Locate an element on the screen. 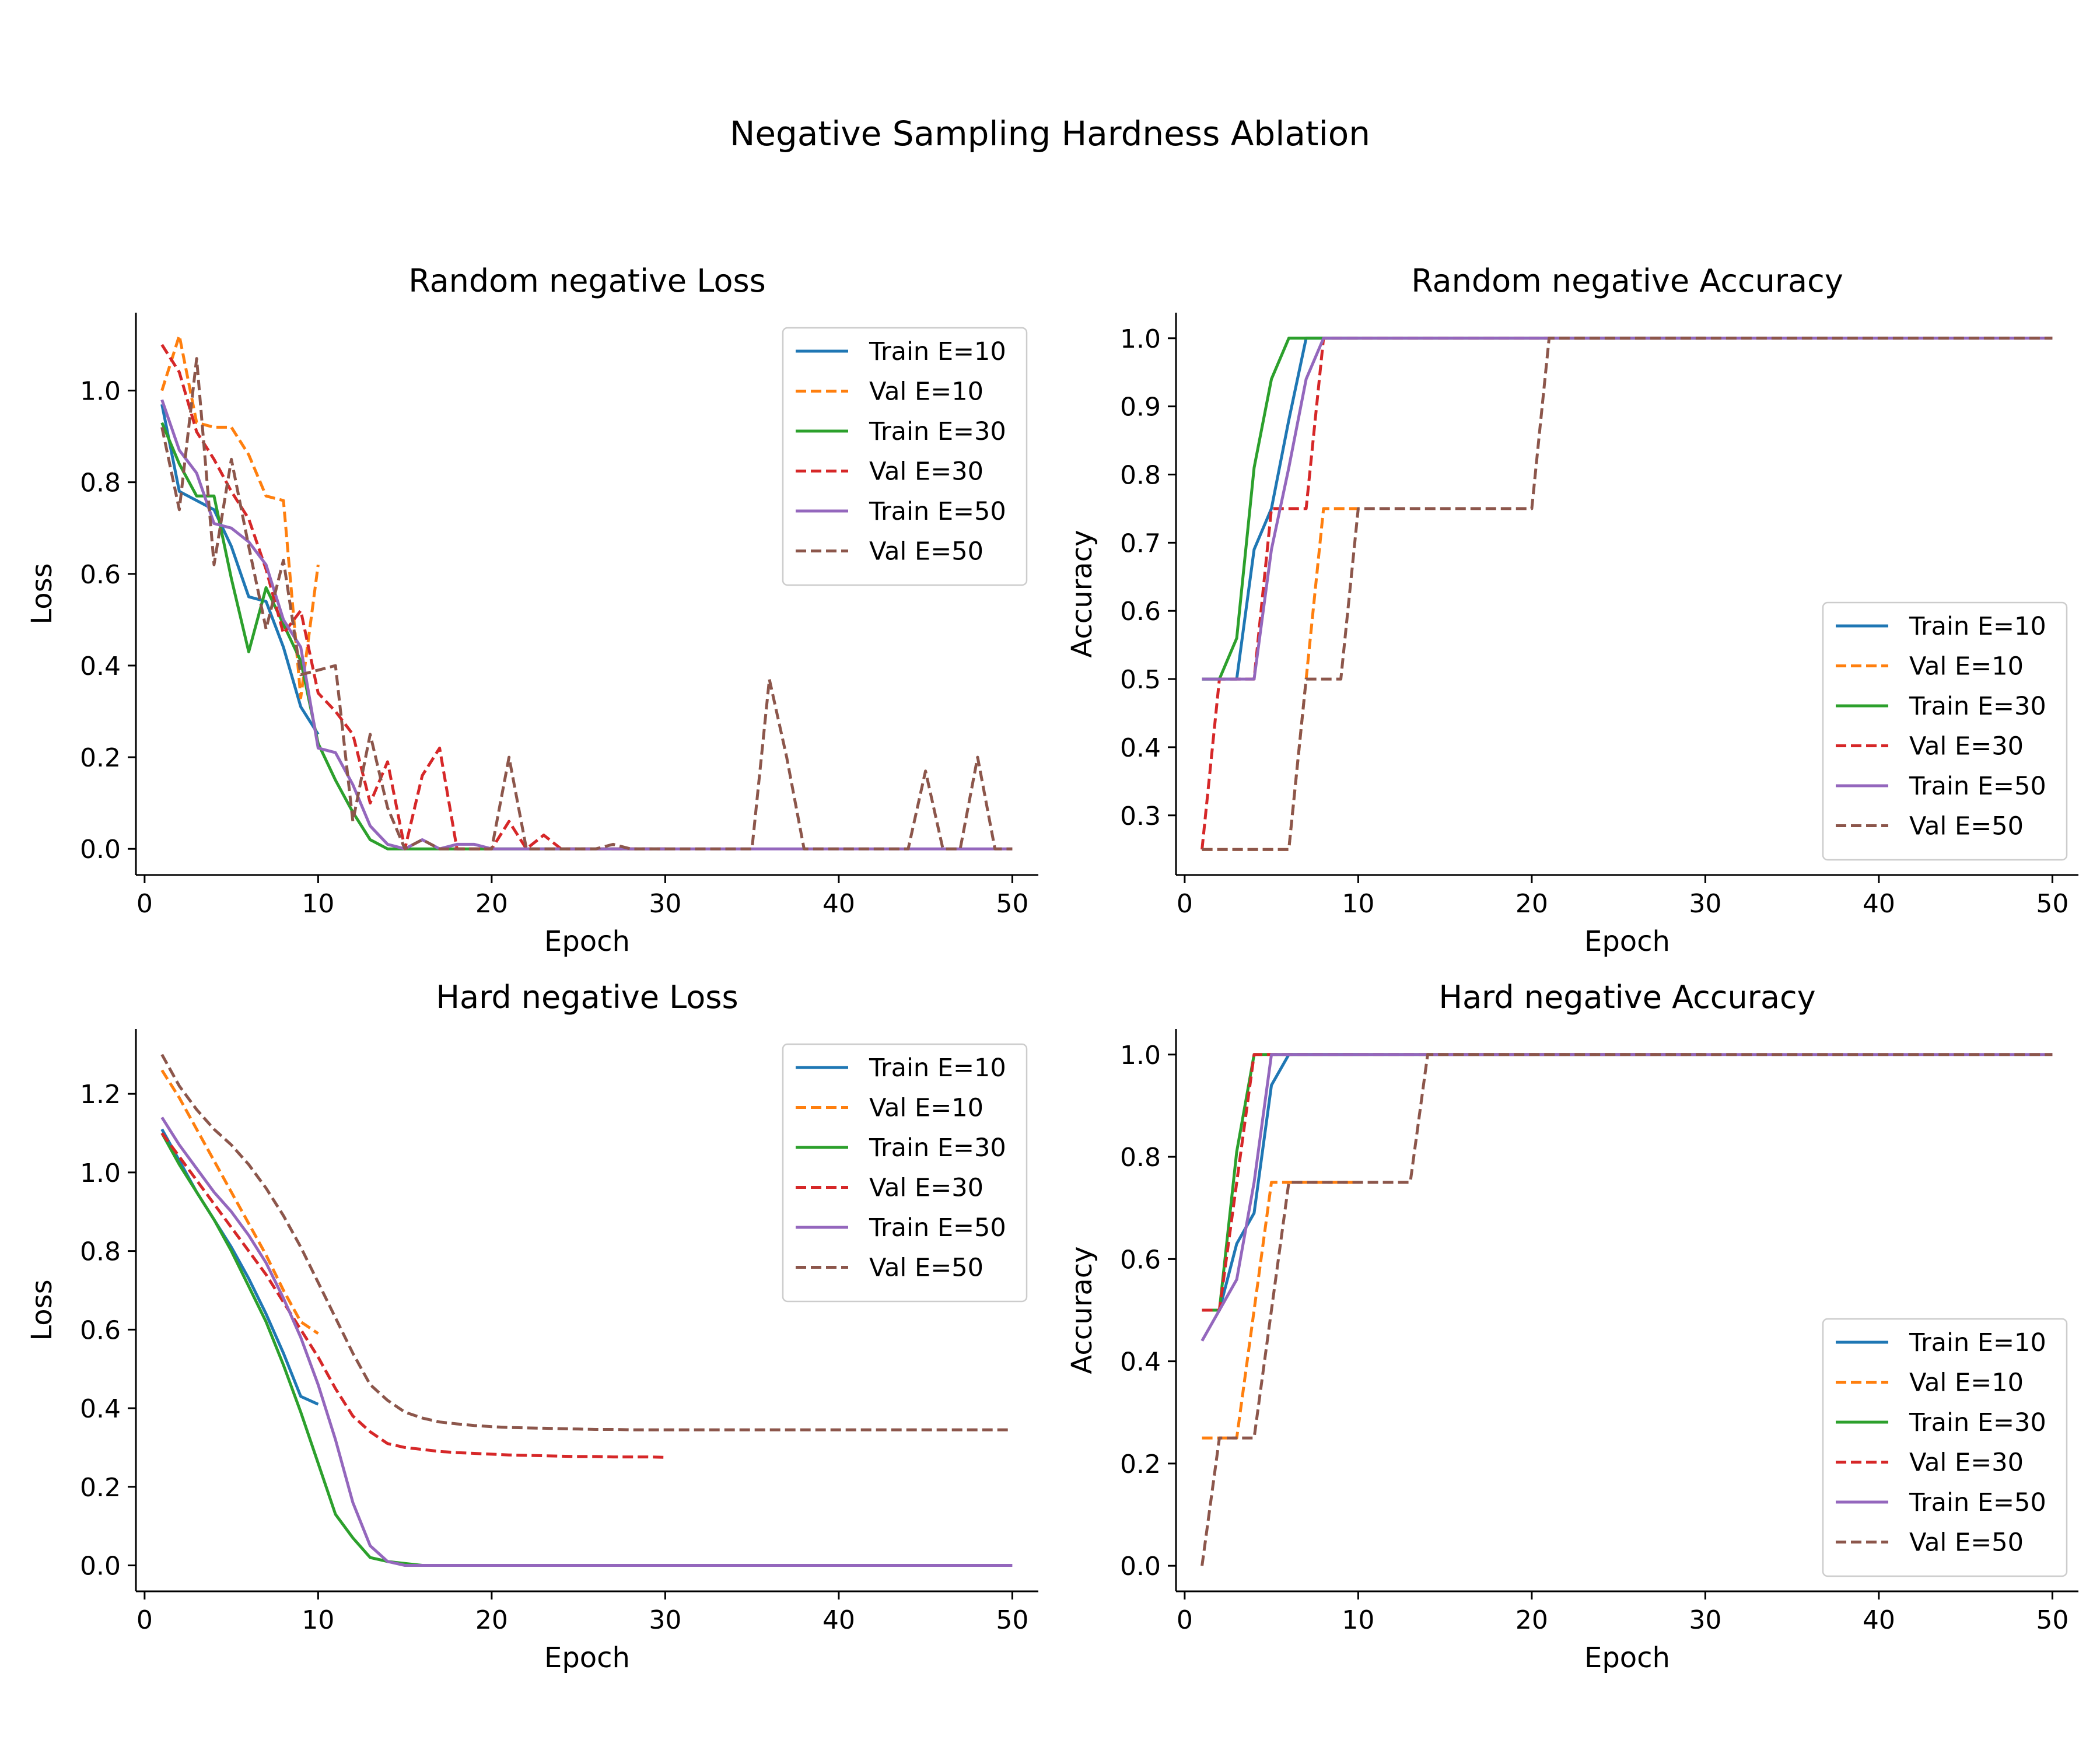 This screenshot has width=2100, height=1750. chart-title: Hard negative Accuracy is located at coordinates (1626, 998).